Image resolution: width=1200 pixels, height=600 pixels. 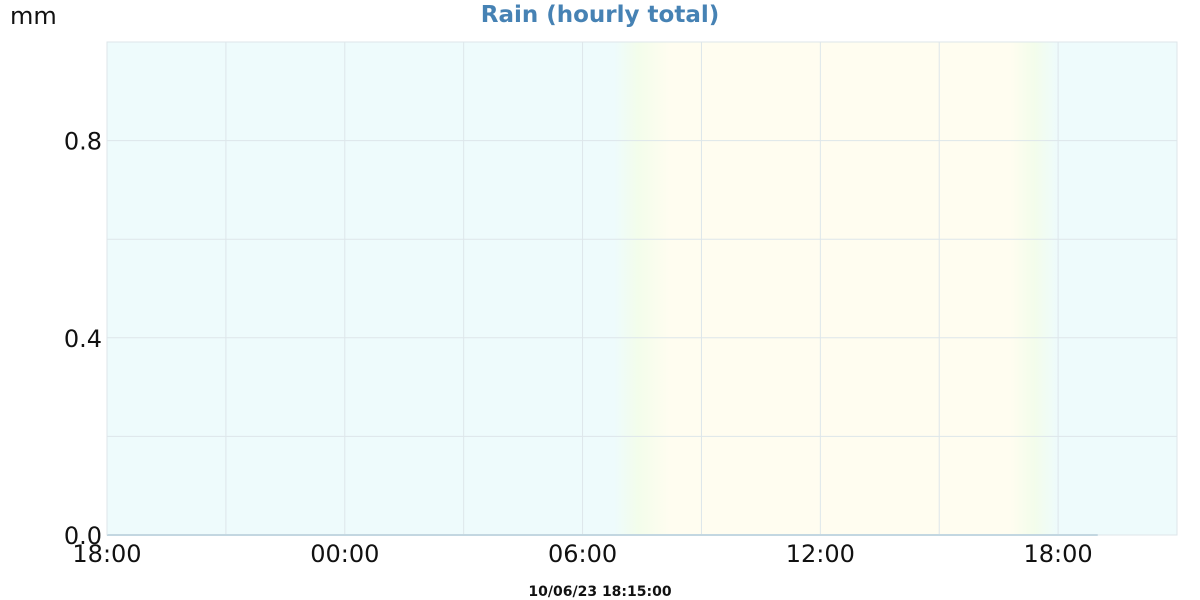 What do you see at coordinates (83, 536) in the screenshot?
I see `y-tick-label: 0.0` at bounding box center [83, 536].